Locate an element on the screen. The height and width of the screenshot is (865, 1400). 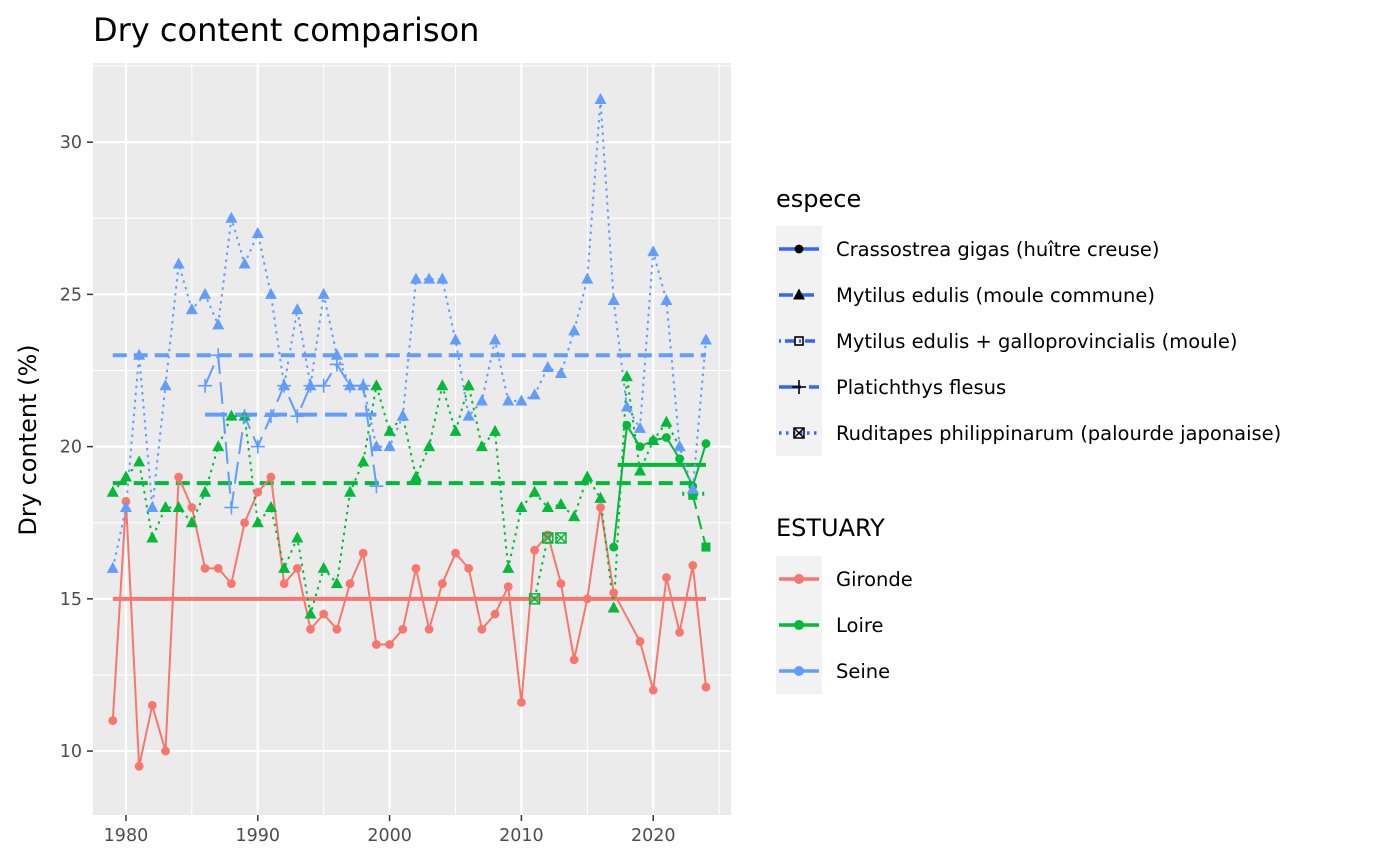
legend-label: Crassostrea gigas (huître creuse) is located at coordinates (997, 249).